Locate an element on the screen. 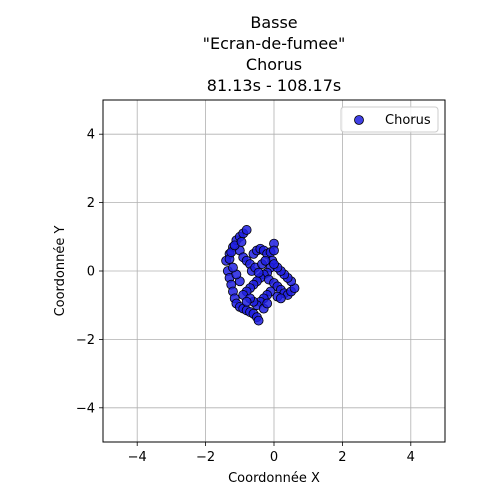 This screenshot has width=500, height=500. legend-box is located at coordinates (389, 119).